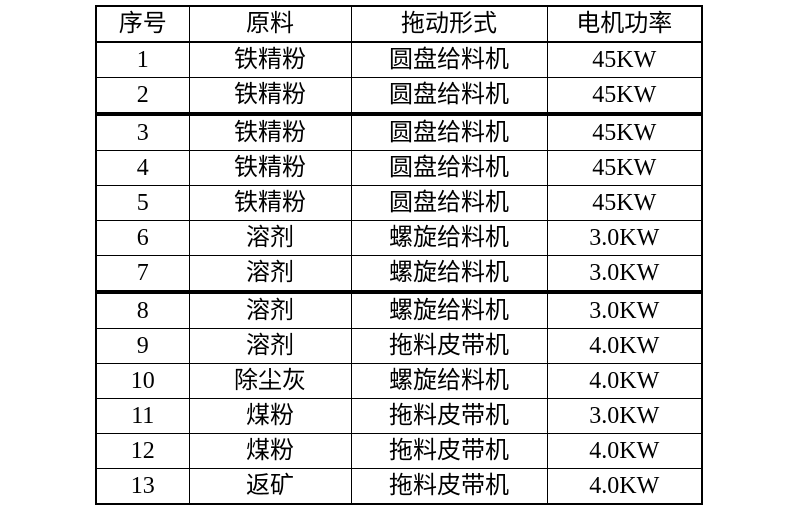 Image resolution: width=800 pixels, height=505 pixels. I want to click on table-row: 7 溶剂 螺旋给料机 3.0KW, so click(399, 274).